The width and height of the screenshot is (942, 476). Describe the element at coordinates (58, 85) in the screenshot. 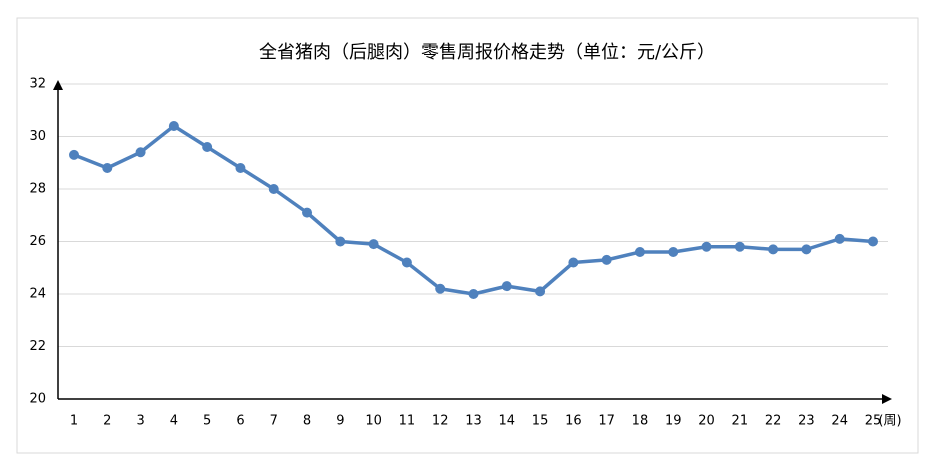

I see `y-axis-arrow` at that location.